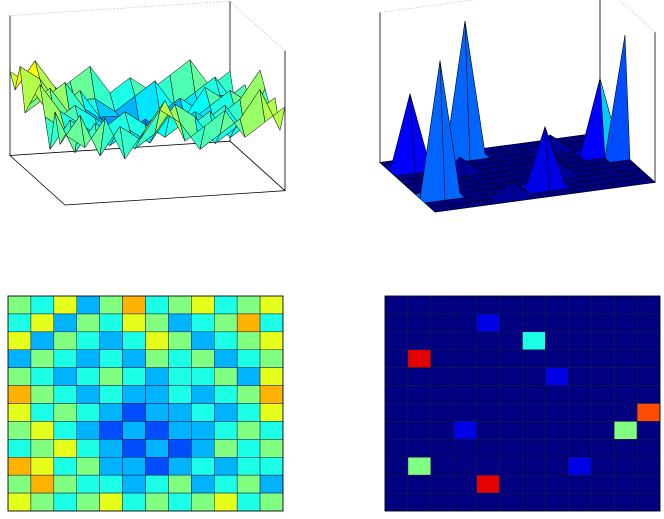 The image size is (664, 519). I want to click on surface-patch, so click(642, 181).